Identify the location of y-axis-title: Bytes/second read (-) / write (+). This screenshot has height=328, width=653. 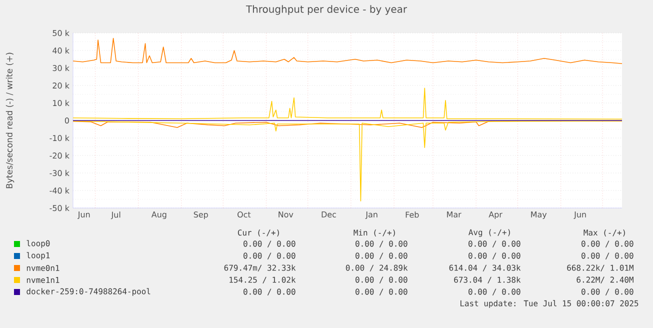
(10, 120).